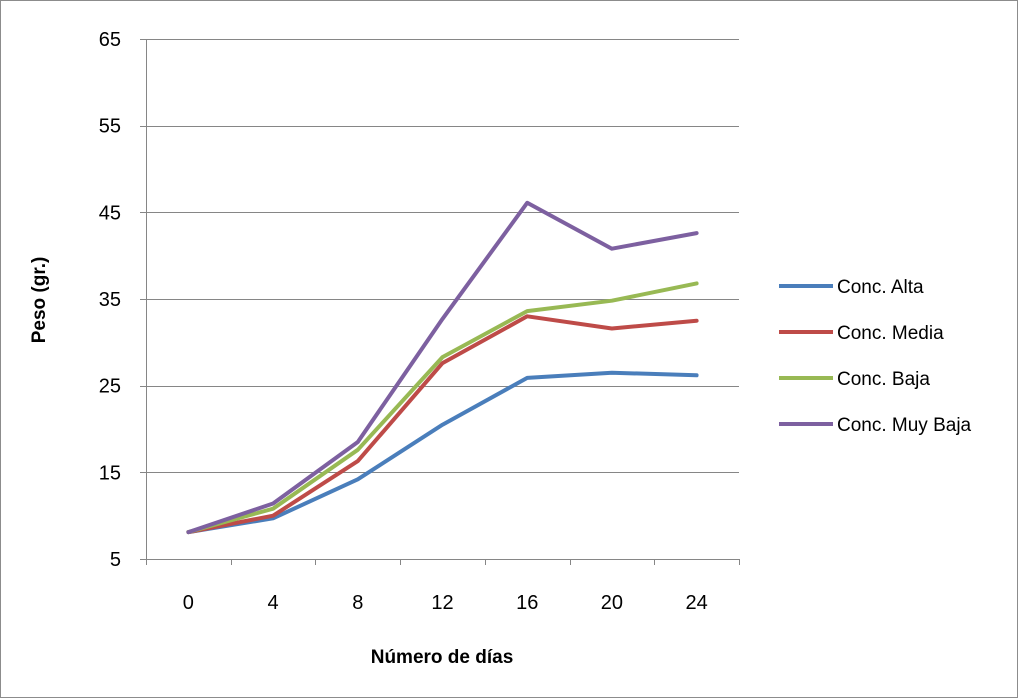  Describe the element at coordinates (904, 425) in the screenshot. I see `legend-label: Conc. Muy Baja` at that location.